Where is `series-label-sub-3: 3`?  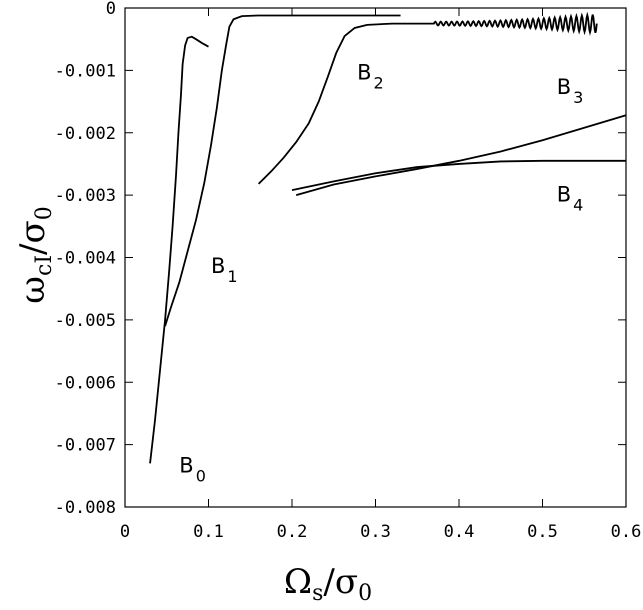 series-label-sub-3: 3 is located at coordinates (578, 97).